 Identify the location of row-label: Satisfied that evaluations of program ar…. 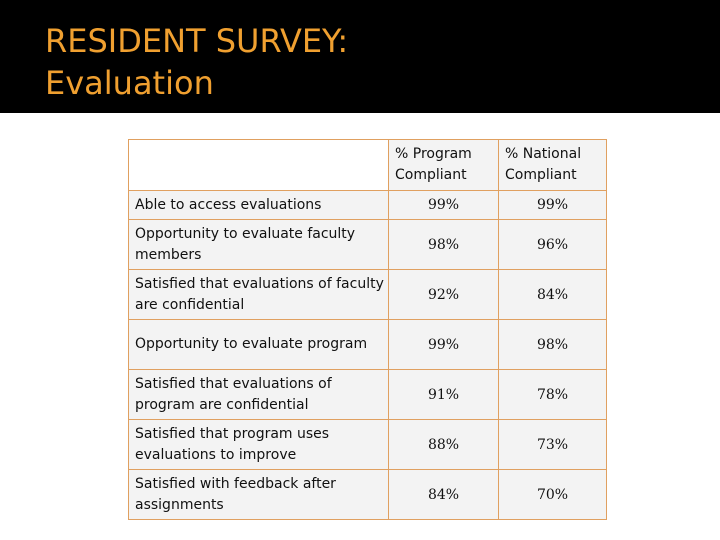
(258, 394).